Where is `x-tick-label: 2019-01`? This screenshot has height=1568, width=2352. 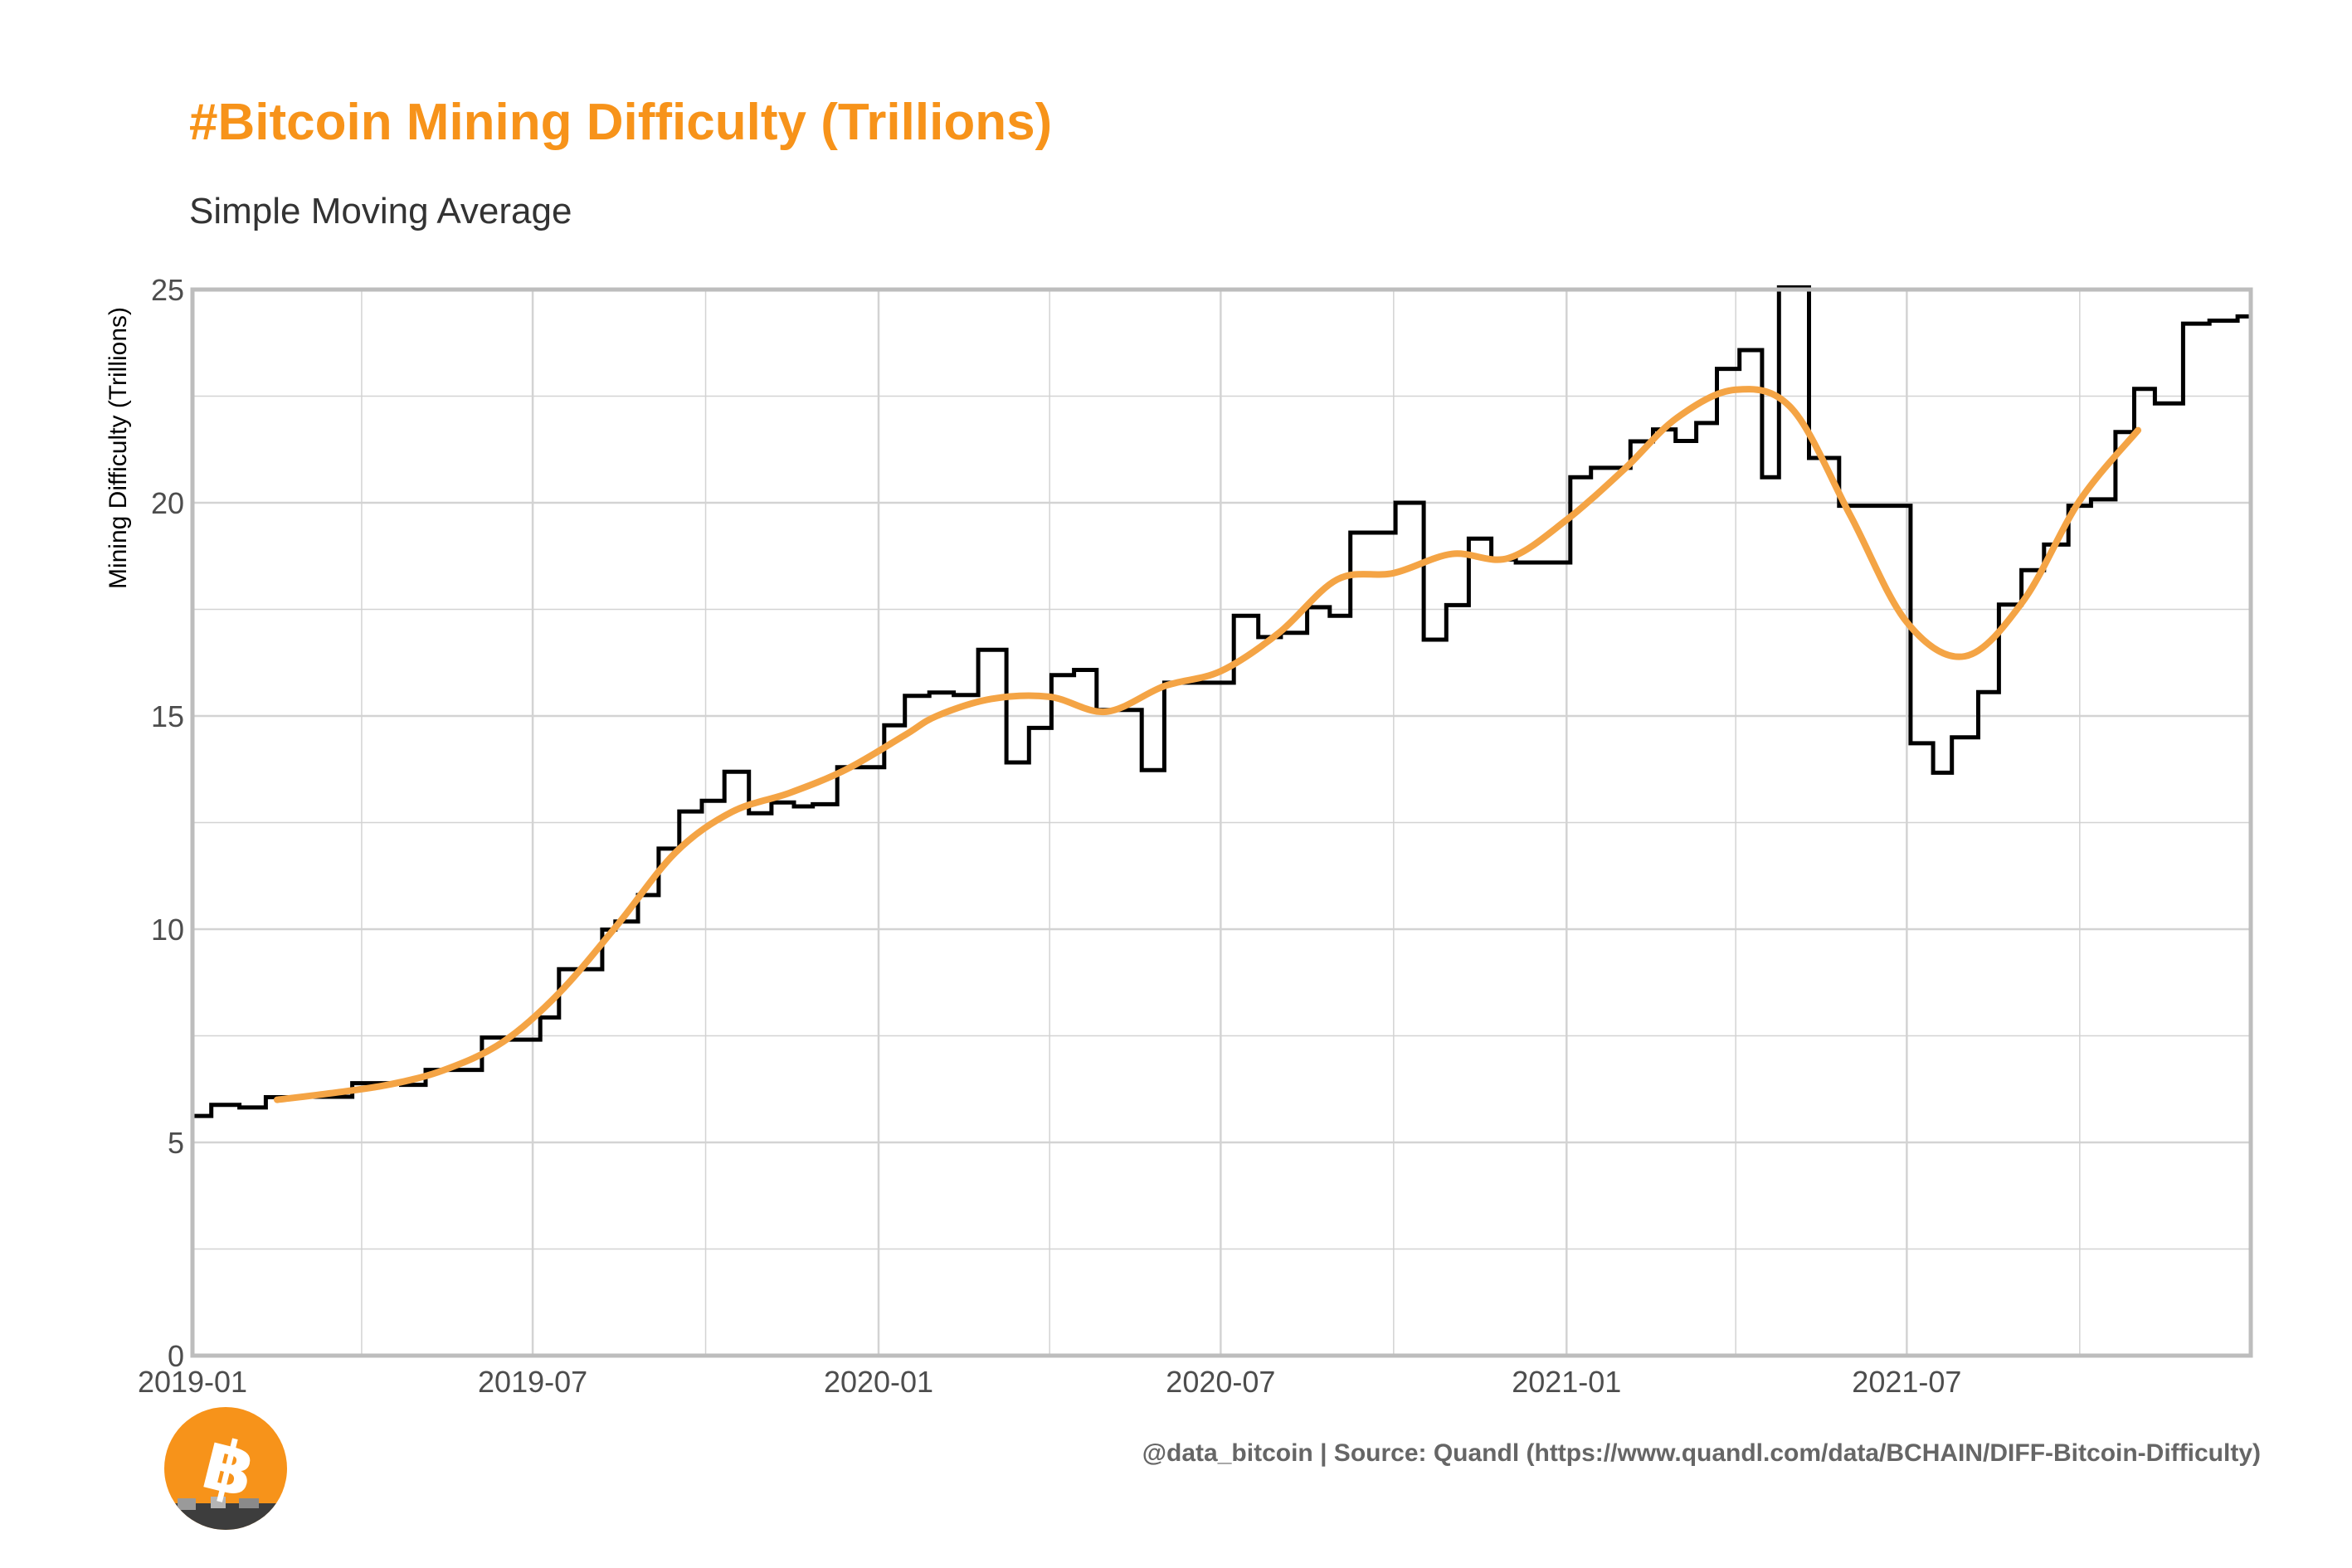 x-tick-label: 2019-01 is located at coordinates (192, 1382).